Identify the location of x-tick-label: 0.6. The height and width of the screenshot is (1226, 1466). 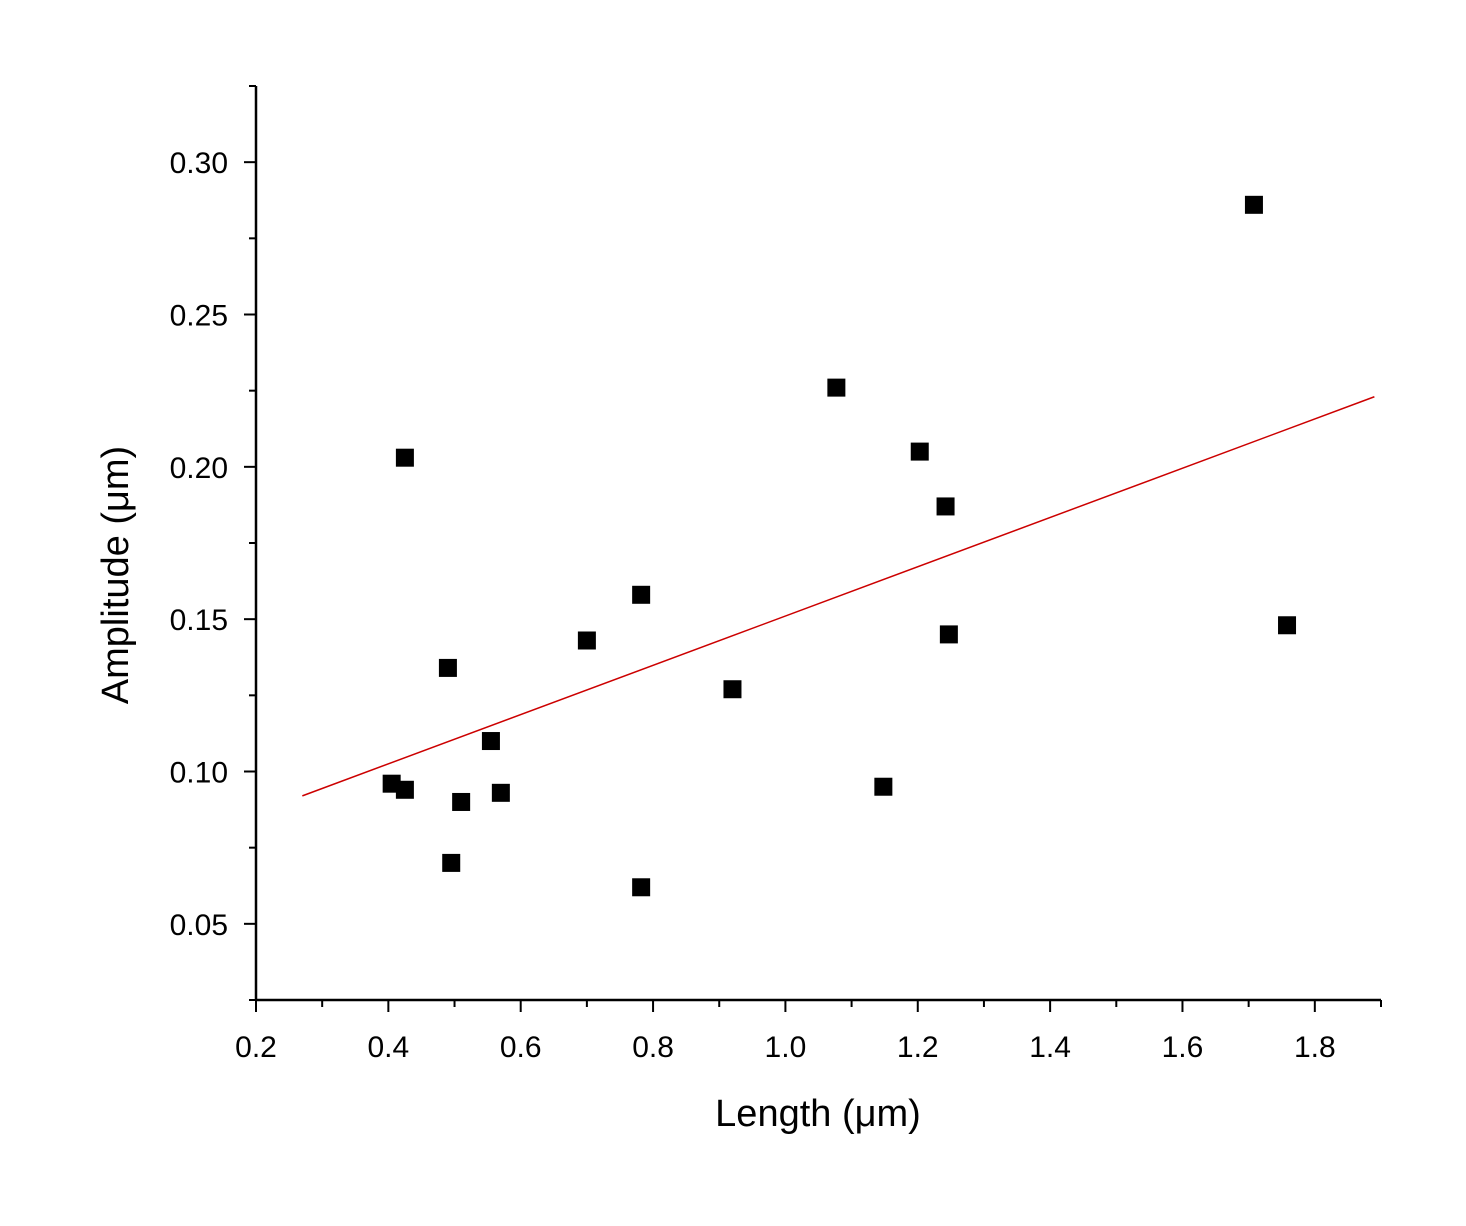
(521, 1047).